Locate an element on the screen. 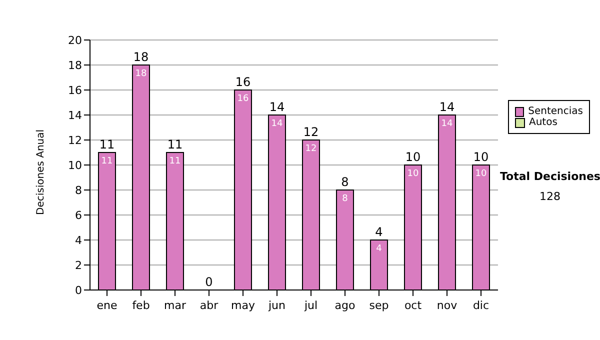 The height and width of the screenshot is (340, 600). x-tick-label: ago is located at coordinates (345, 305).